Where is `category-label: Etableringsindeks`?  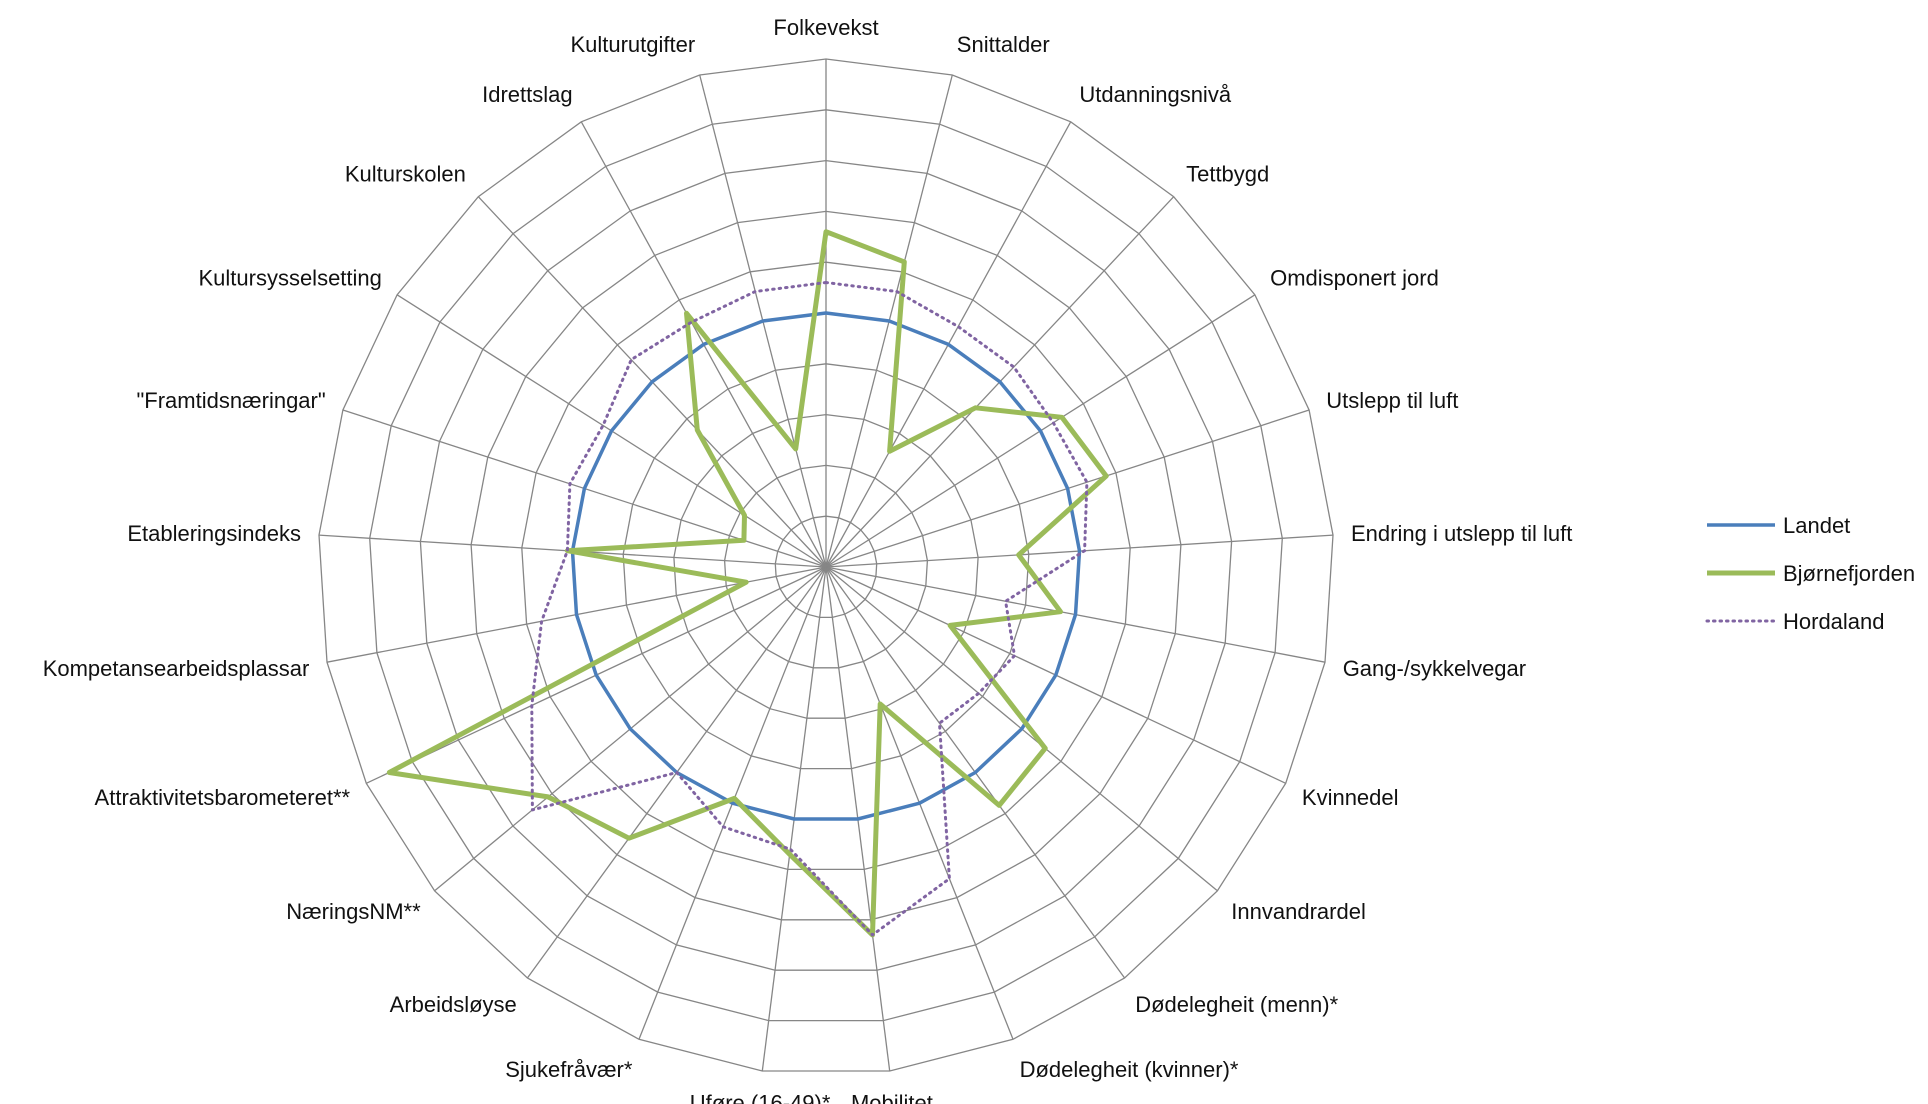
category-label: Etableringsindeks is located at coordinates (214, 533).